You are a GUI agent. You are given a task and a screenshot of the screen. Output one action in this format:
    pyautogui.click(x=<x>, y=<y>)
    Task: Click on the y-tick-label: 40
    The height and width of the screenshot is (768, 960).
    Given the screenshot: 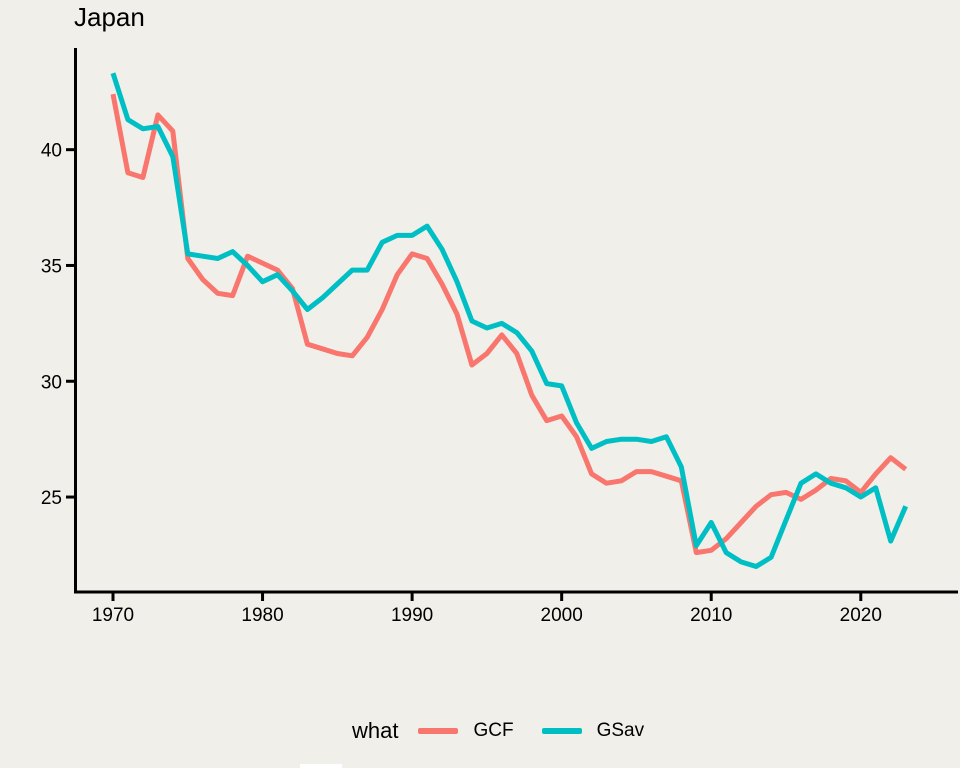 What is the action you would take?
    pyautogui.click(x=51, y=151)
    